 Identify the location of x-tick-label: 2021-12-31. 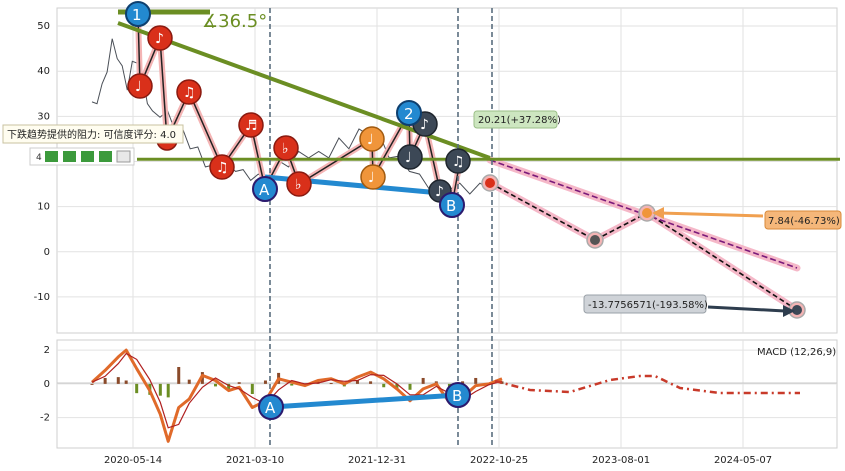
(377, 460).